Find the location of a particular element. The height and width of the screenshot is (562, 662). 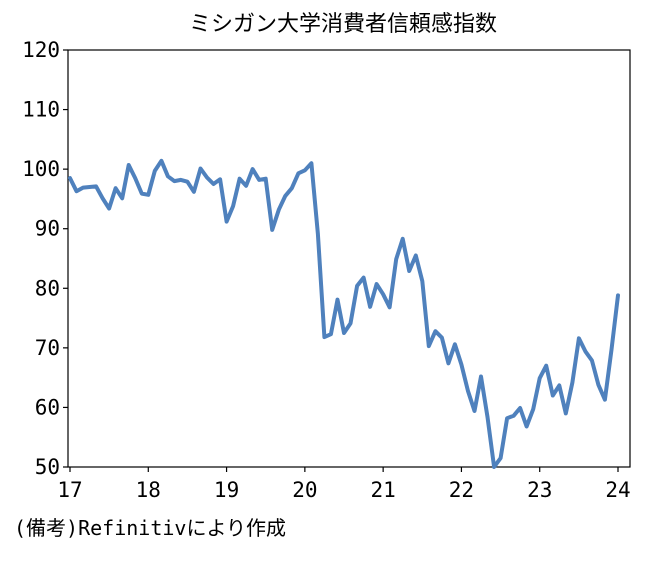

x-tick-label: 19 is located at coordinates (226, 490).